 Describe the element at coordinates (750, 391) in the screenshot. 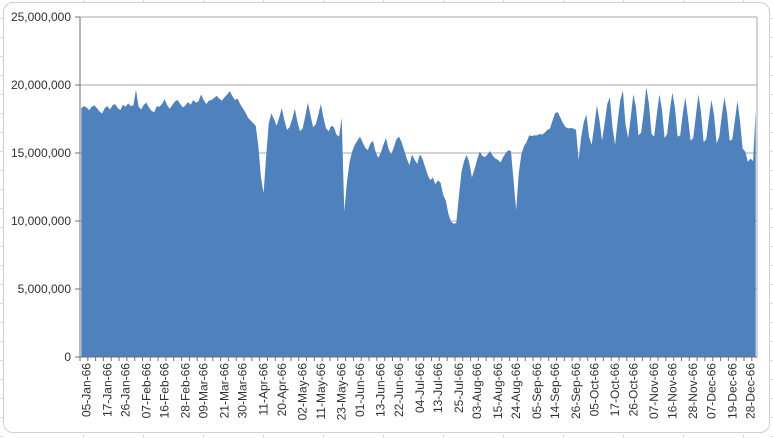

I see `x-axis-label: 28-Dec-66` at that location.